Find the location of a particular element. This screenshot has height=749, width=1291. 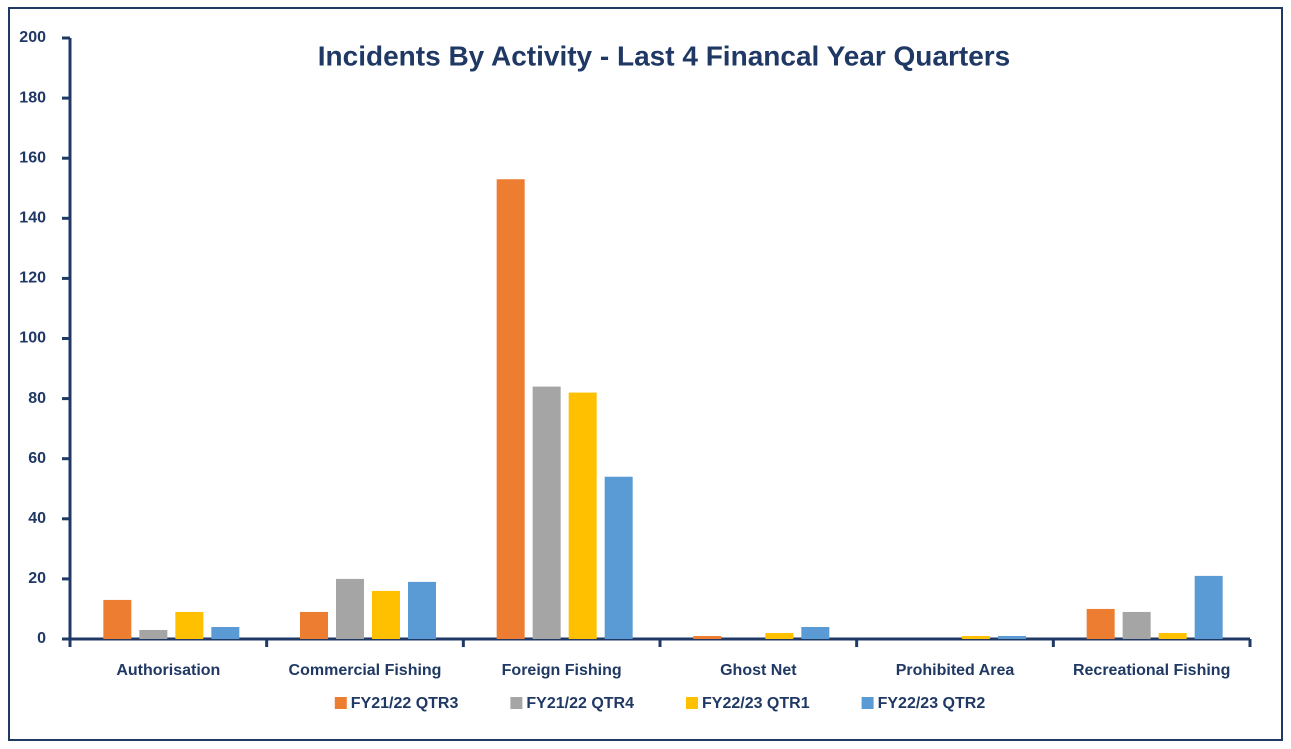

y-tick-label: 140 is located at coordinates (32, 218).